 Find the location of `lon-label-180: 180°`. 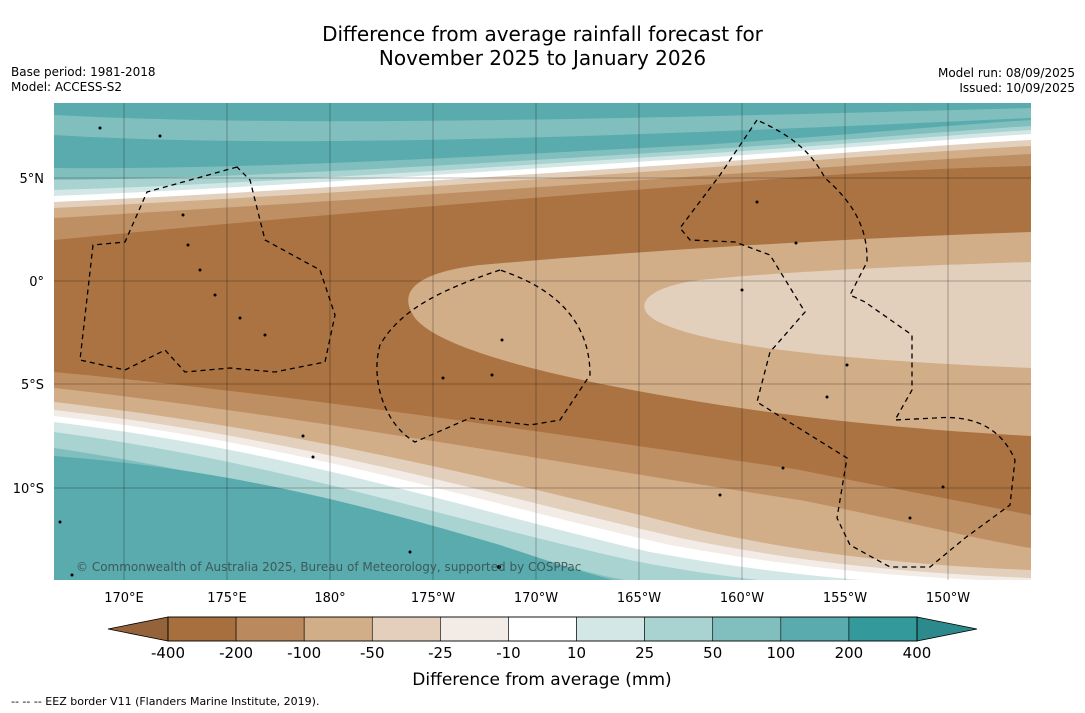

lon-label-180: 180° is located at coordinates (329, 598).